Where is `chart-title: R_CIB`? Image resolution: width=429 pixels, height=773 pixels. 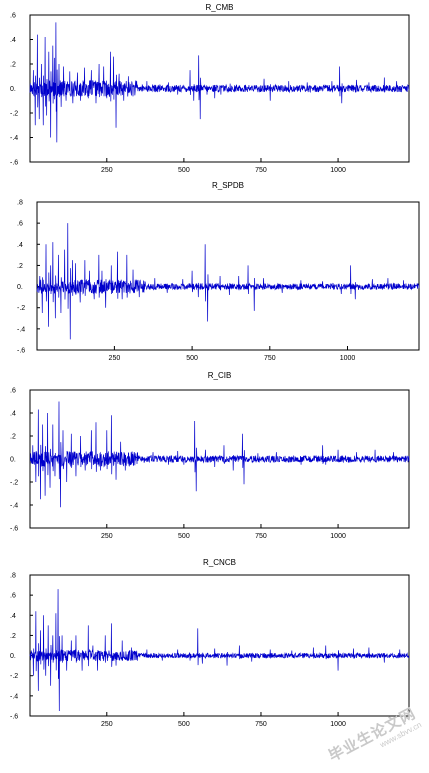
chart-title: R_CIB is located at coordinates (220, 375).